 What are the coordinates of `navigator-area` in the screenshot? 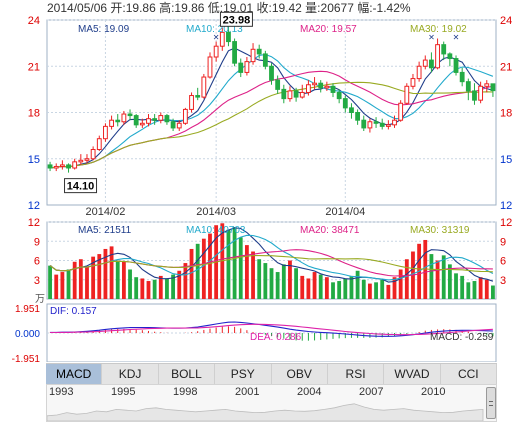 It's located at (265, 412).